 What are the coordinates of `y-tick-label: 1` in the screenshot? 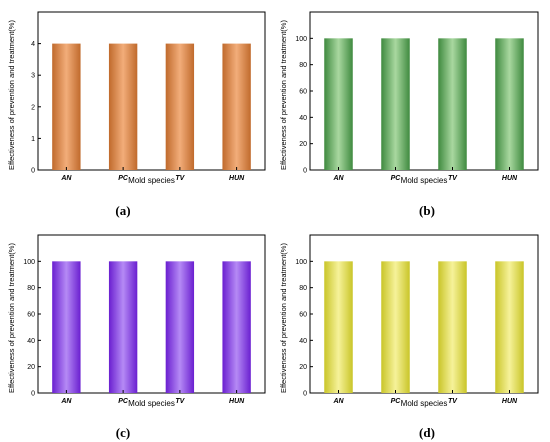 It's located at (33, 139).